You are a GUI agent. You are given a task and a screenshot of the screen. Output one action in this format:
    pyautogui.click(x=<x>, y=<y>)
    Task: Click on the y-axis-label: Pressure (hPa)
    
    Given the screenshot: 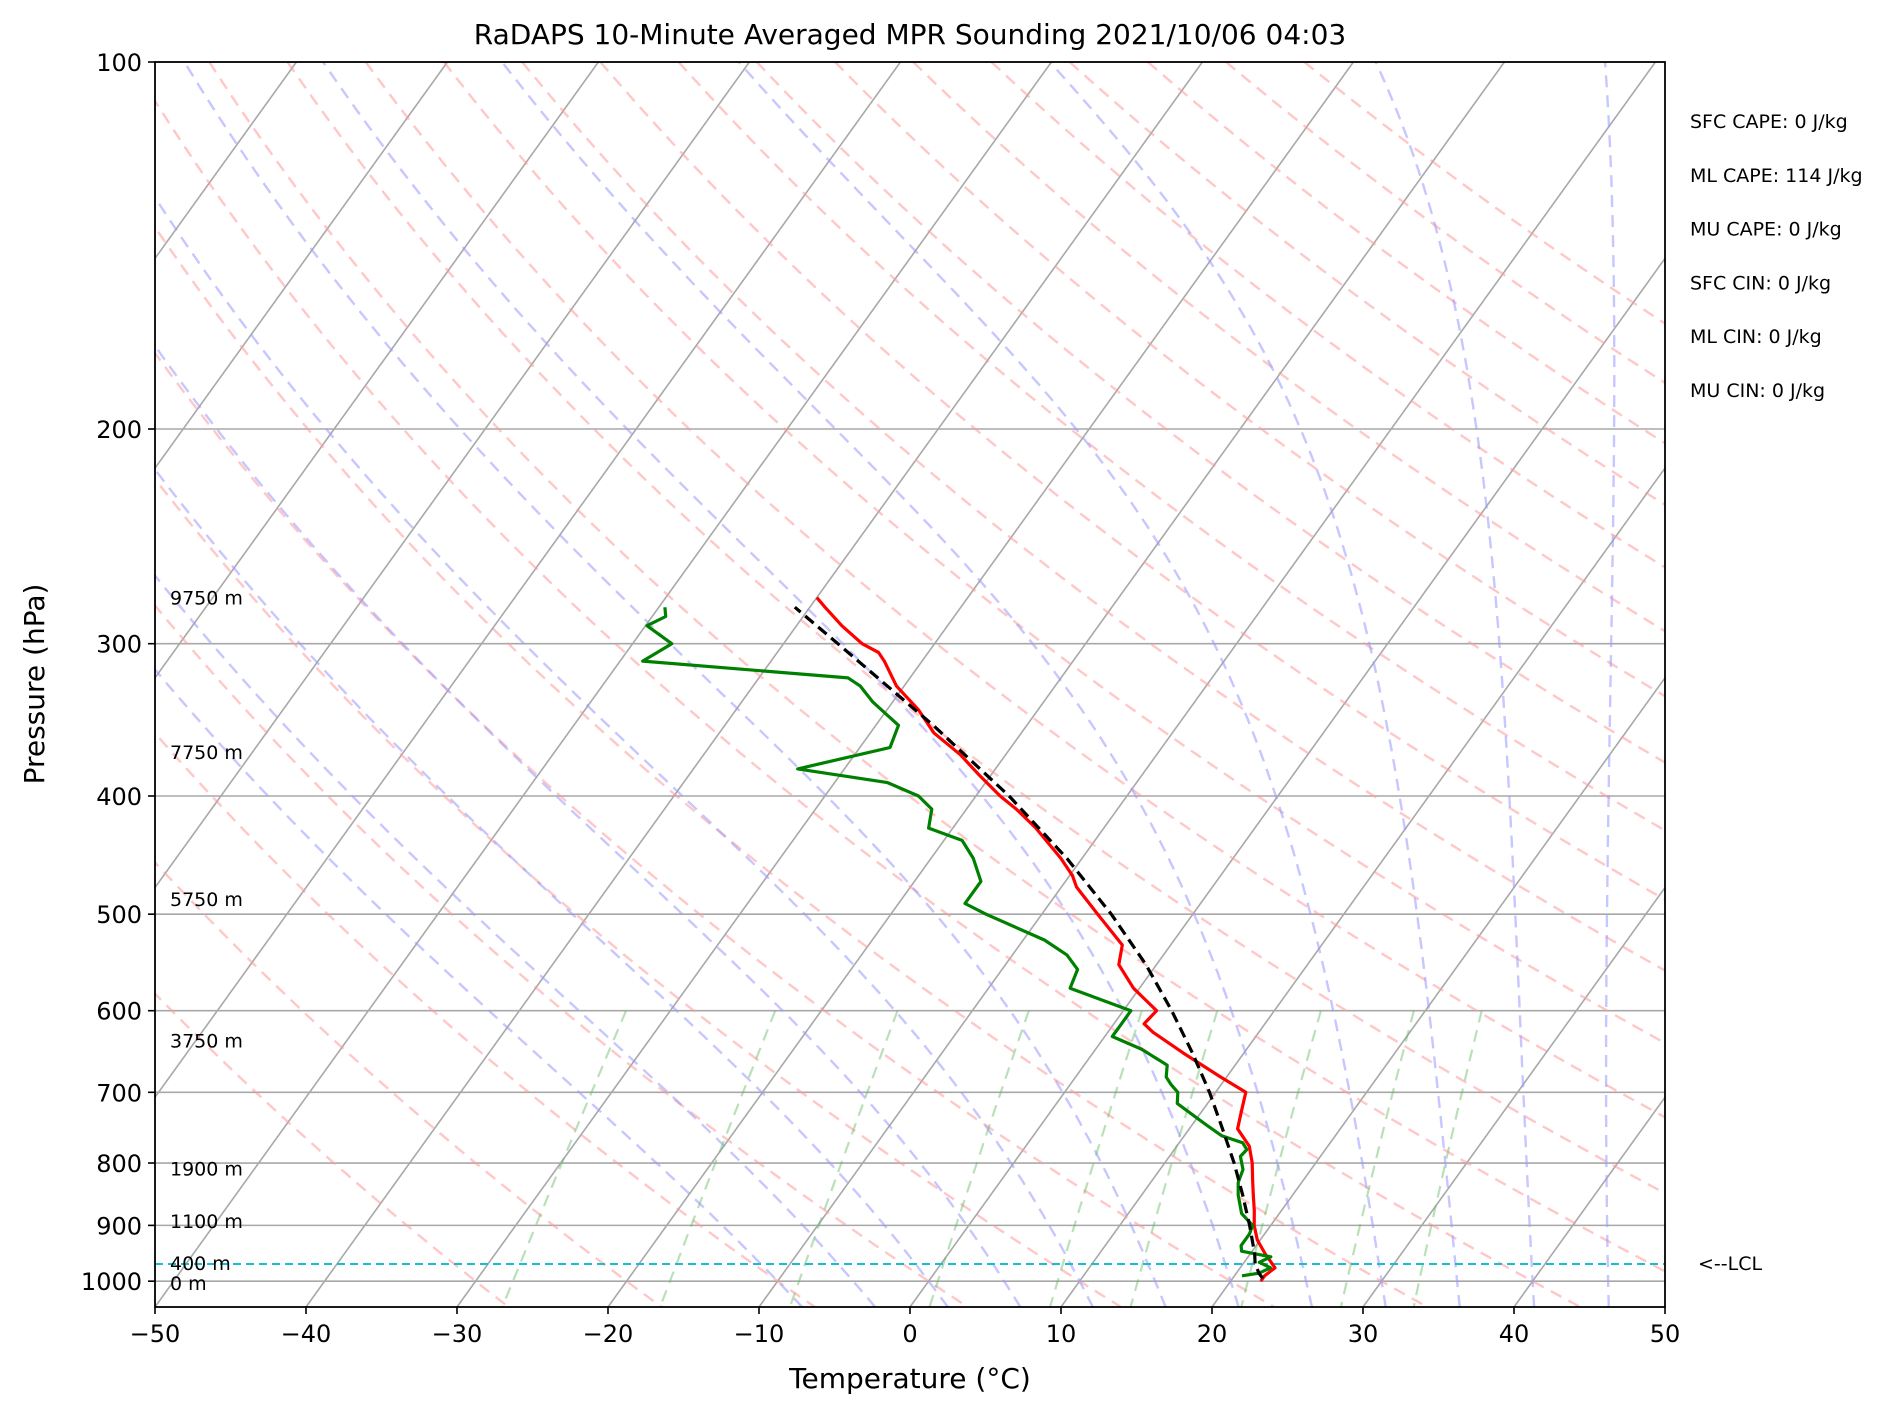 What is the action you would take?
    pyautogui.click(x=34, y=684)
    